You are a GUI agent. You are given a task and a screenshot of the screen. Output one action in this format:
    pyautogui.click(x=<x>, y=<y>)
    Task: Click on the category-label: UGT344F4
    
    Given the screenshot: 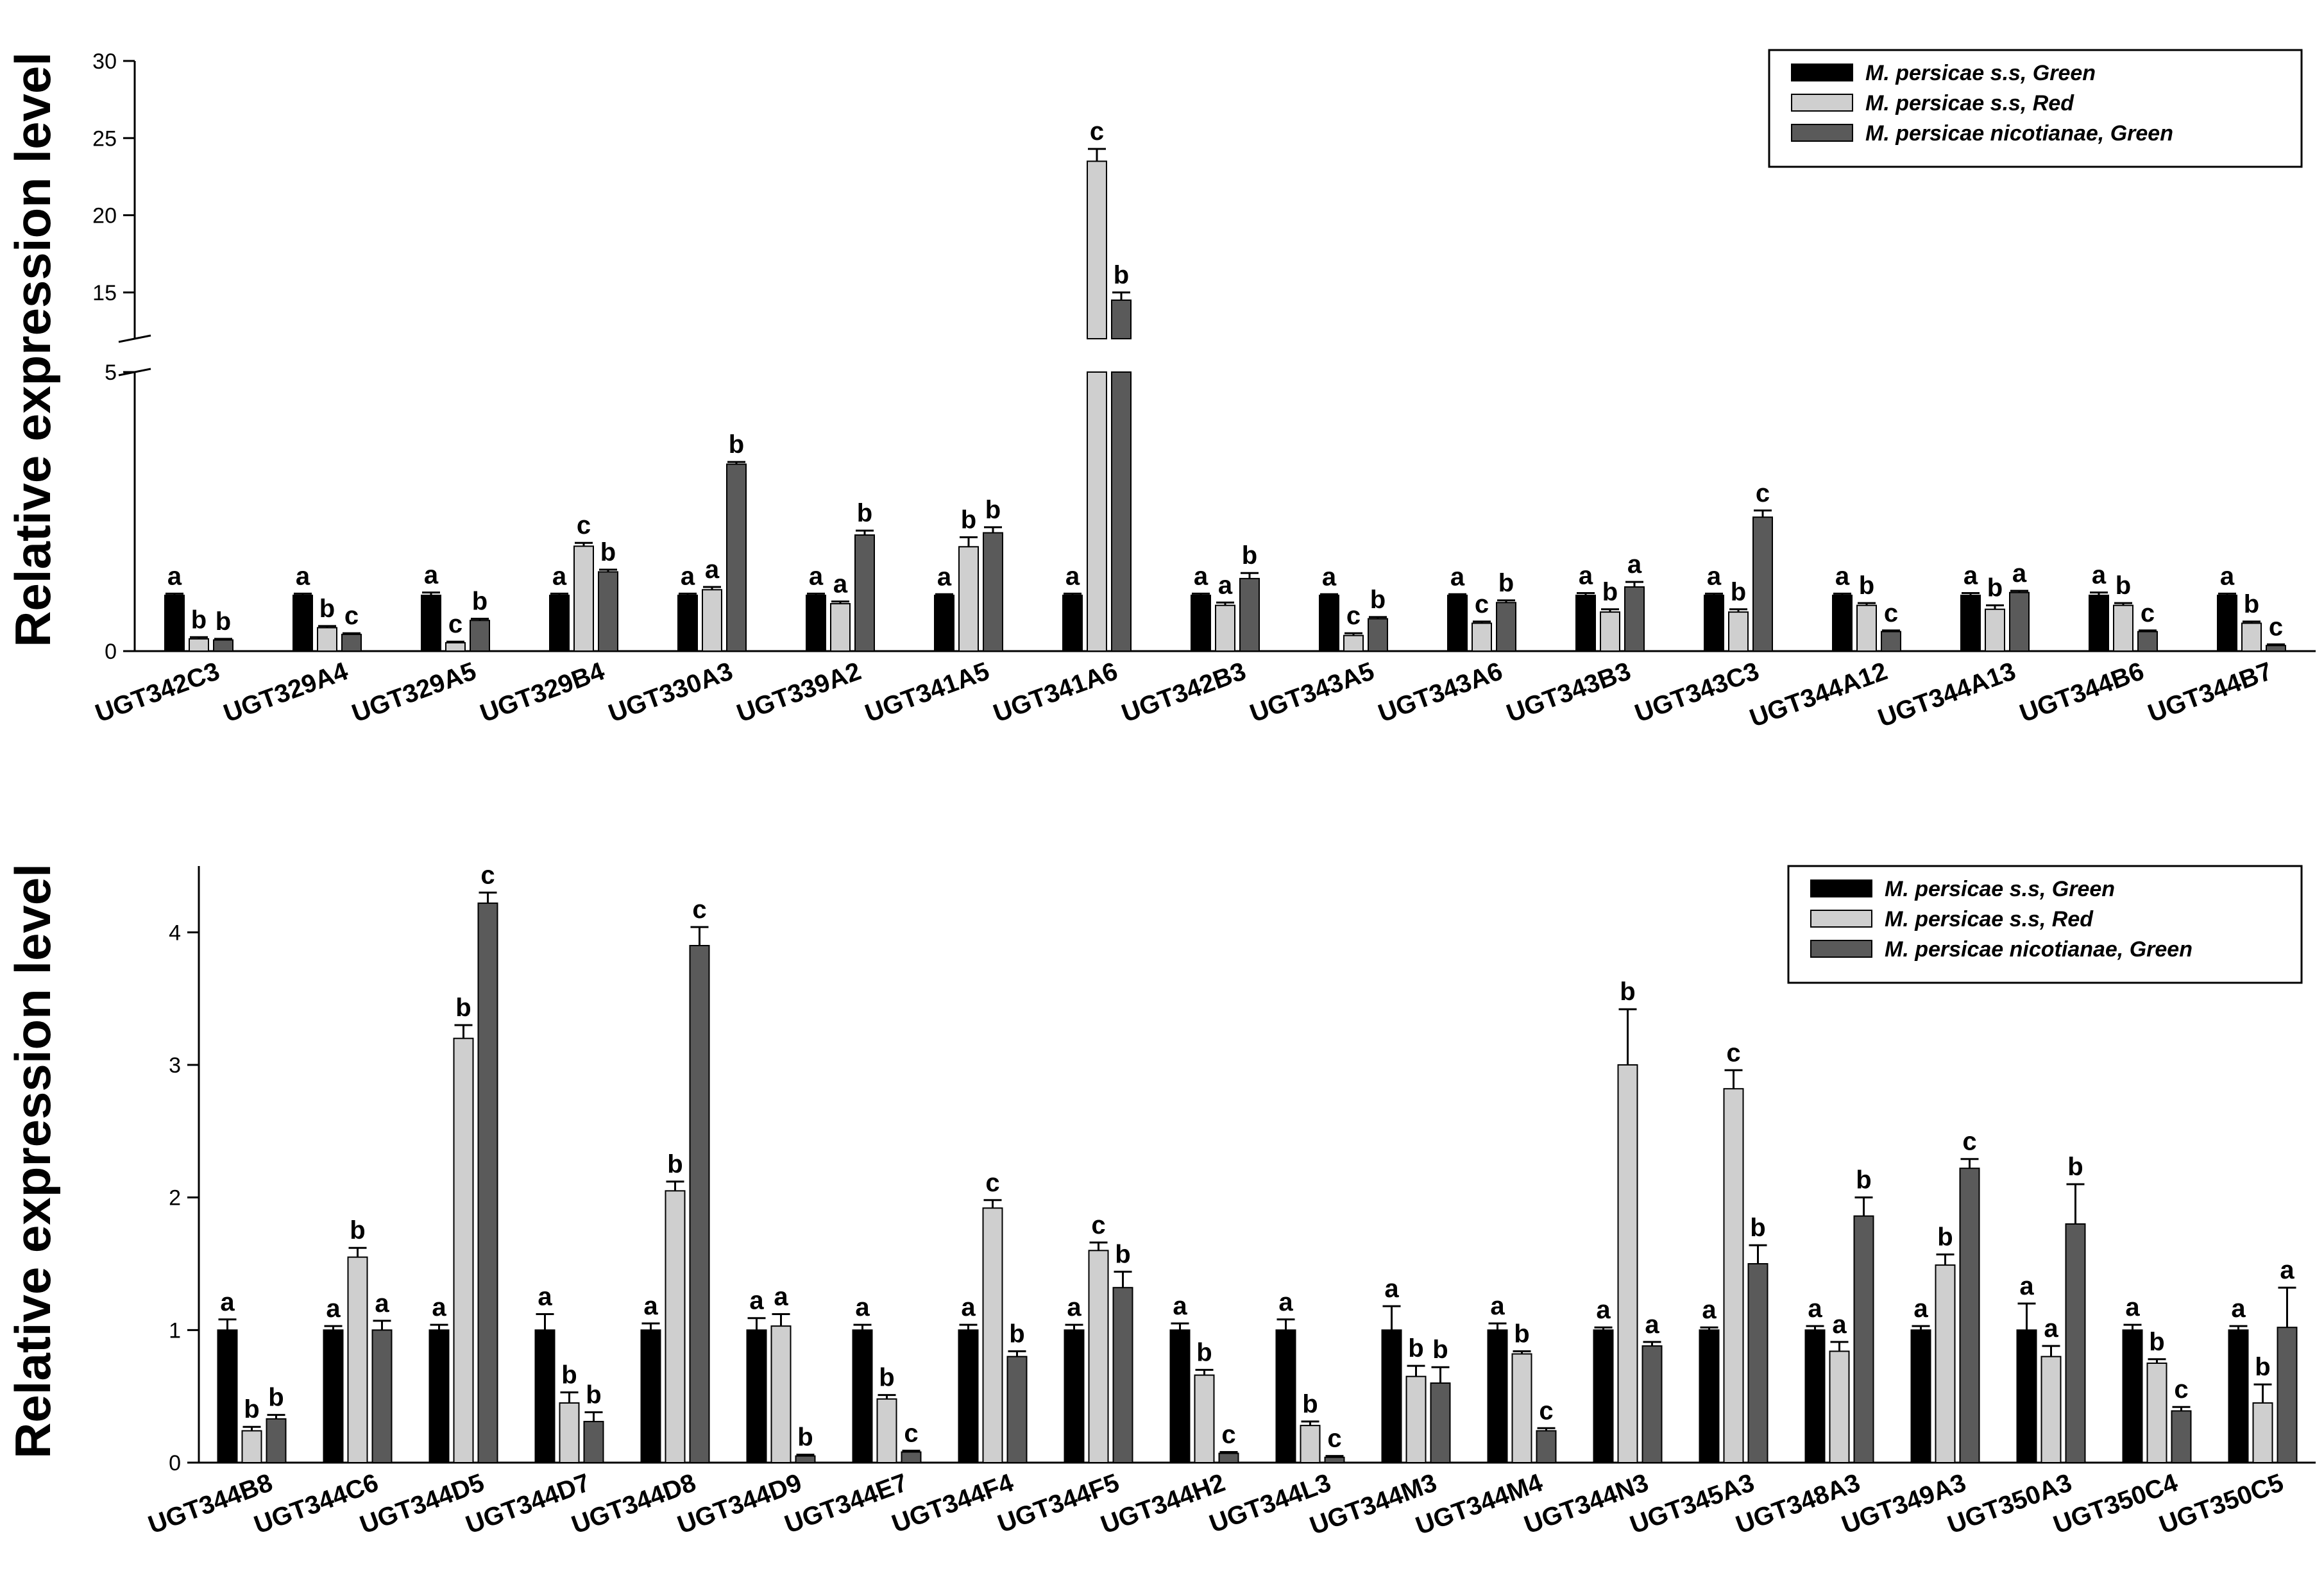 What is the action you would take?
    pyautogui.click(x=953, y=1503)
    